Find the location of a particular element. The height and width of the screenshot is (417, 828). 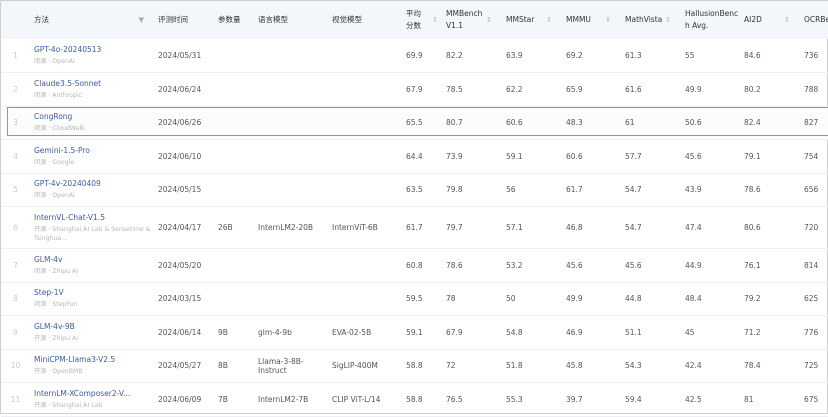

mmbench-cell: 76.5 is located at coordinates (472, 399).